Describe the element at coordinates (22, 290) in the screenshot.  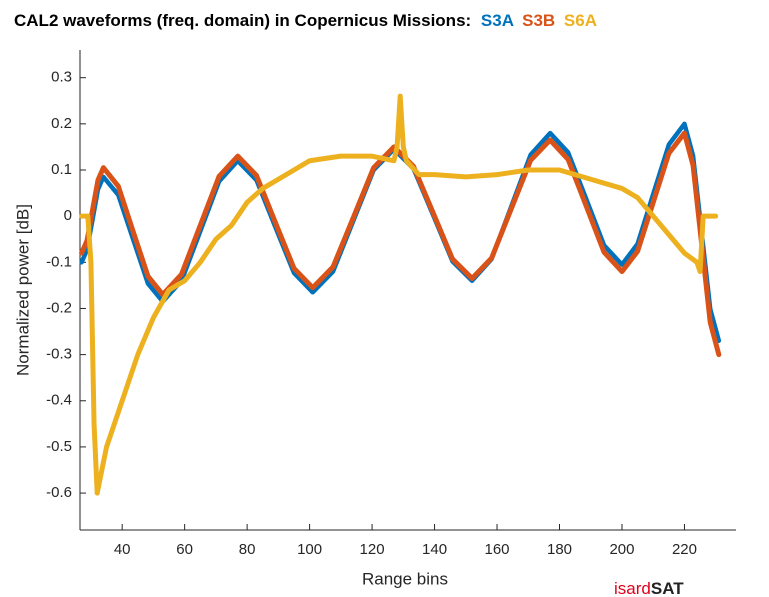
I see `y-axis-label: Normalized power [dB]` at that location.